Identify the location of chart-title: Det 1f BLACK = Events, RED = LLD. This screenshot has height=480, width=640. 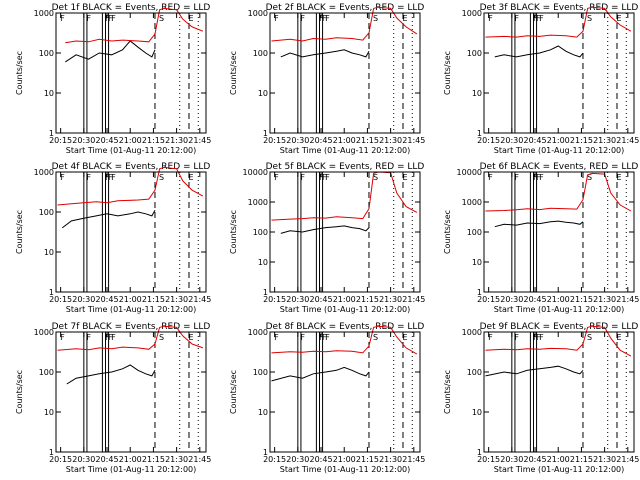
(131, 8).